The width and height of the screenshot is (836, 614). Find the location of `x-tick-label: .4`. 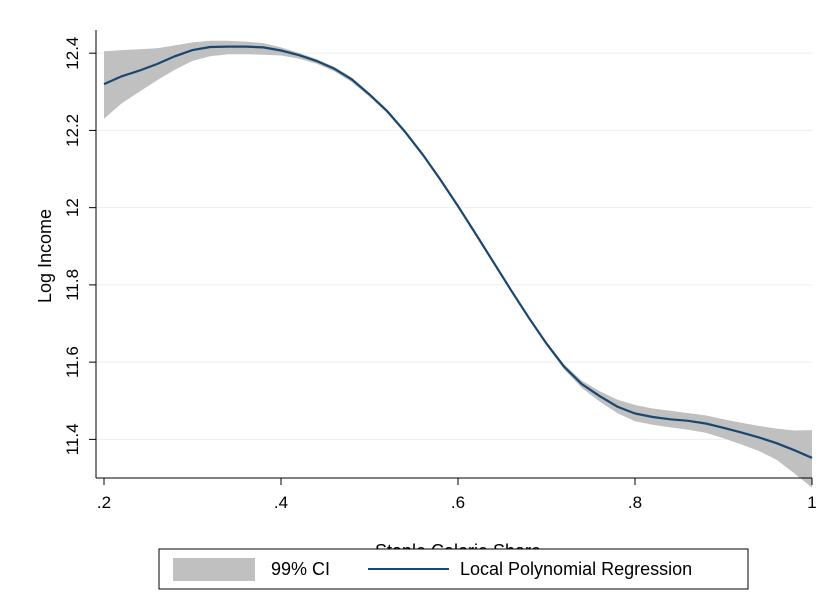

x-tick-label: .4 is located at coordinates (281, 502).